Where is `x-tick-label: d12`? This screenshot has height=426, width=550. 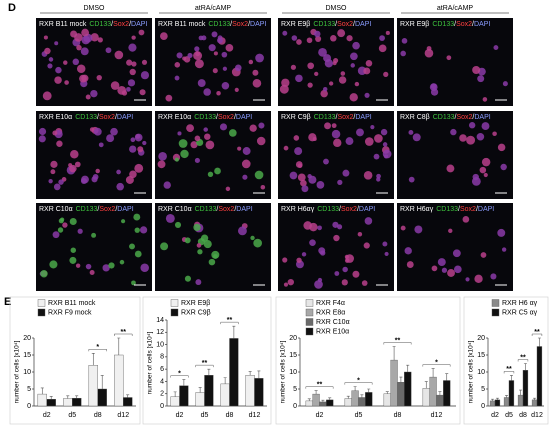
x-tick-label: d12 is located at coordinates (255, 415).